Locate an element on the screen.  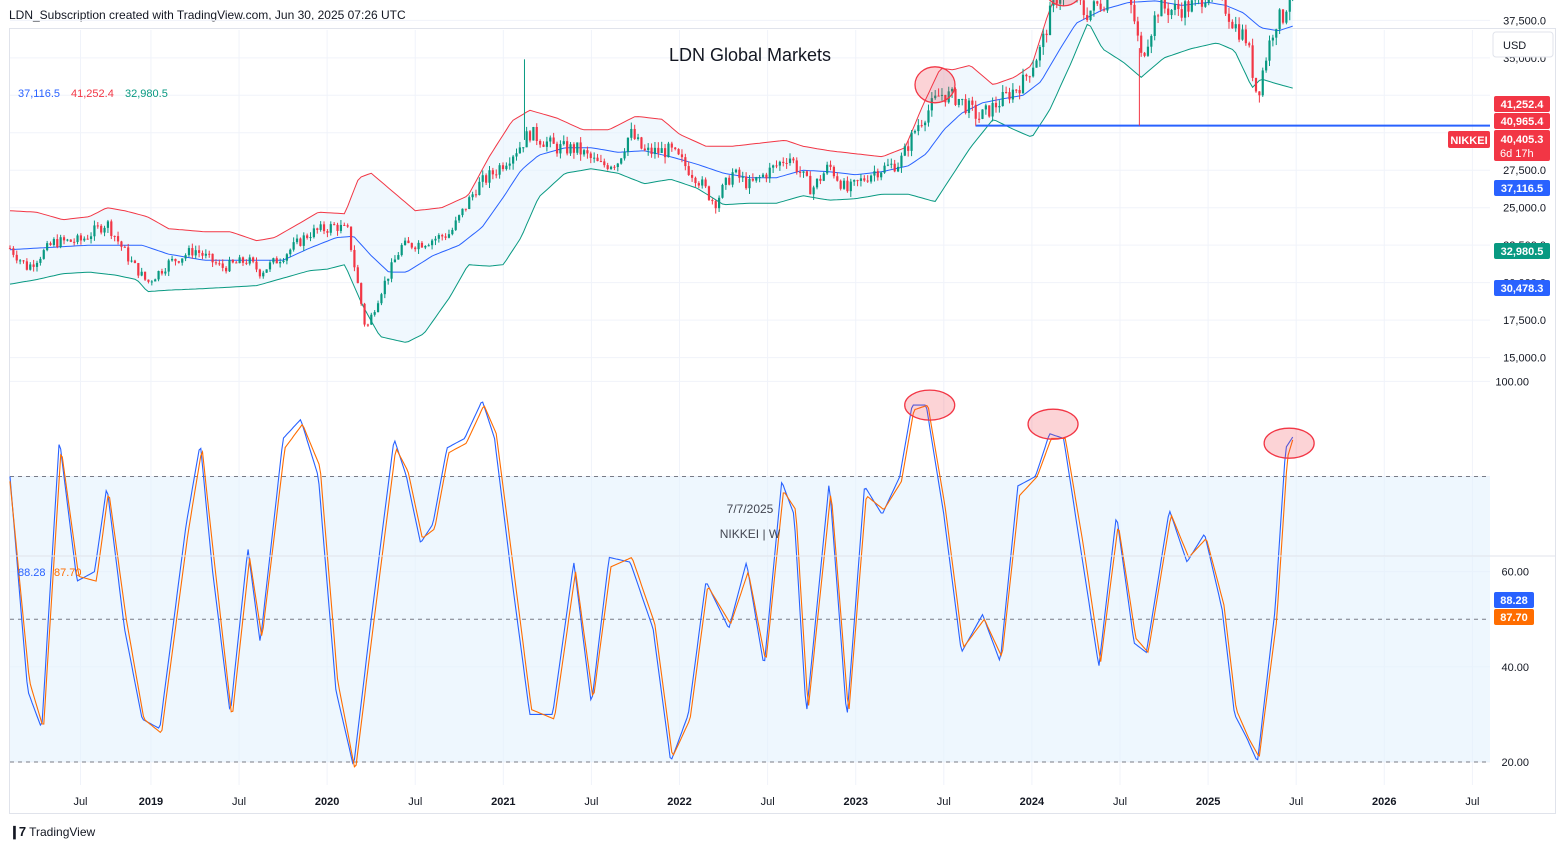
price-tag-resistance: 40,965.4 is located at coordinates (1523, 122).